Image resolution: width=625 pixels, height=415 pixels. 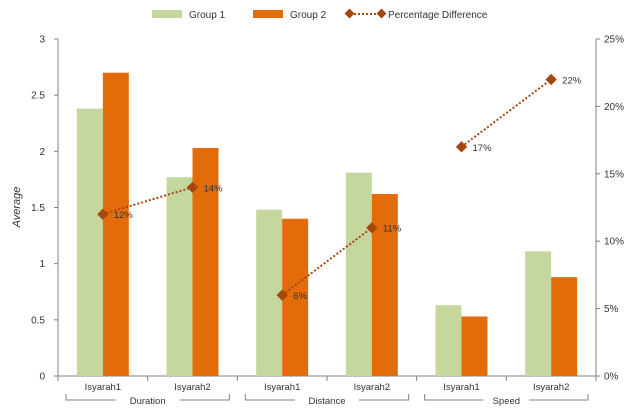 I want to click on y2-tick-label: 20%, so click(x=614, y=107).